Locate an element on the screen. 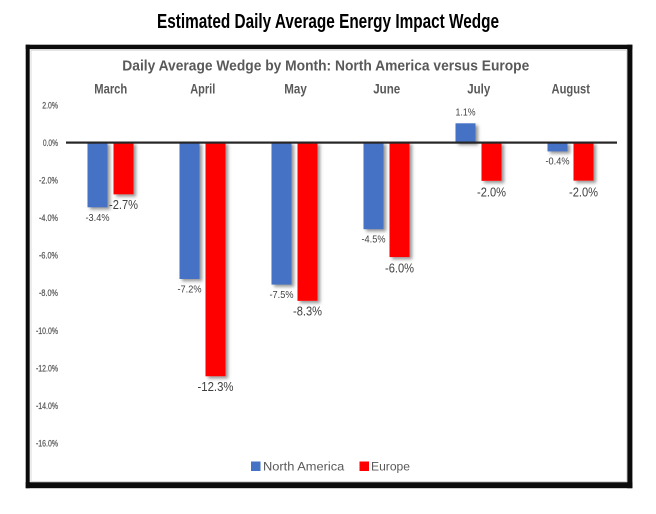  svg-text: -2.7% is located at coordinates (123, 205).